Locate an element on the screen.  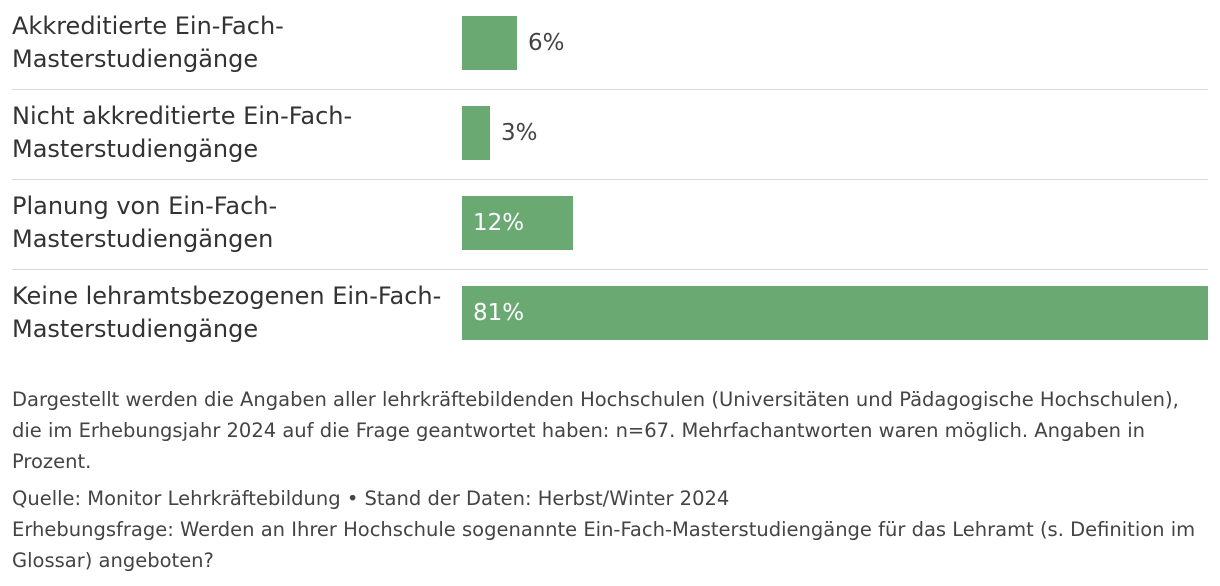
value-label: 3% is located at coordinates (519, 133).